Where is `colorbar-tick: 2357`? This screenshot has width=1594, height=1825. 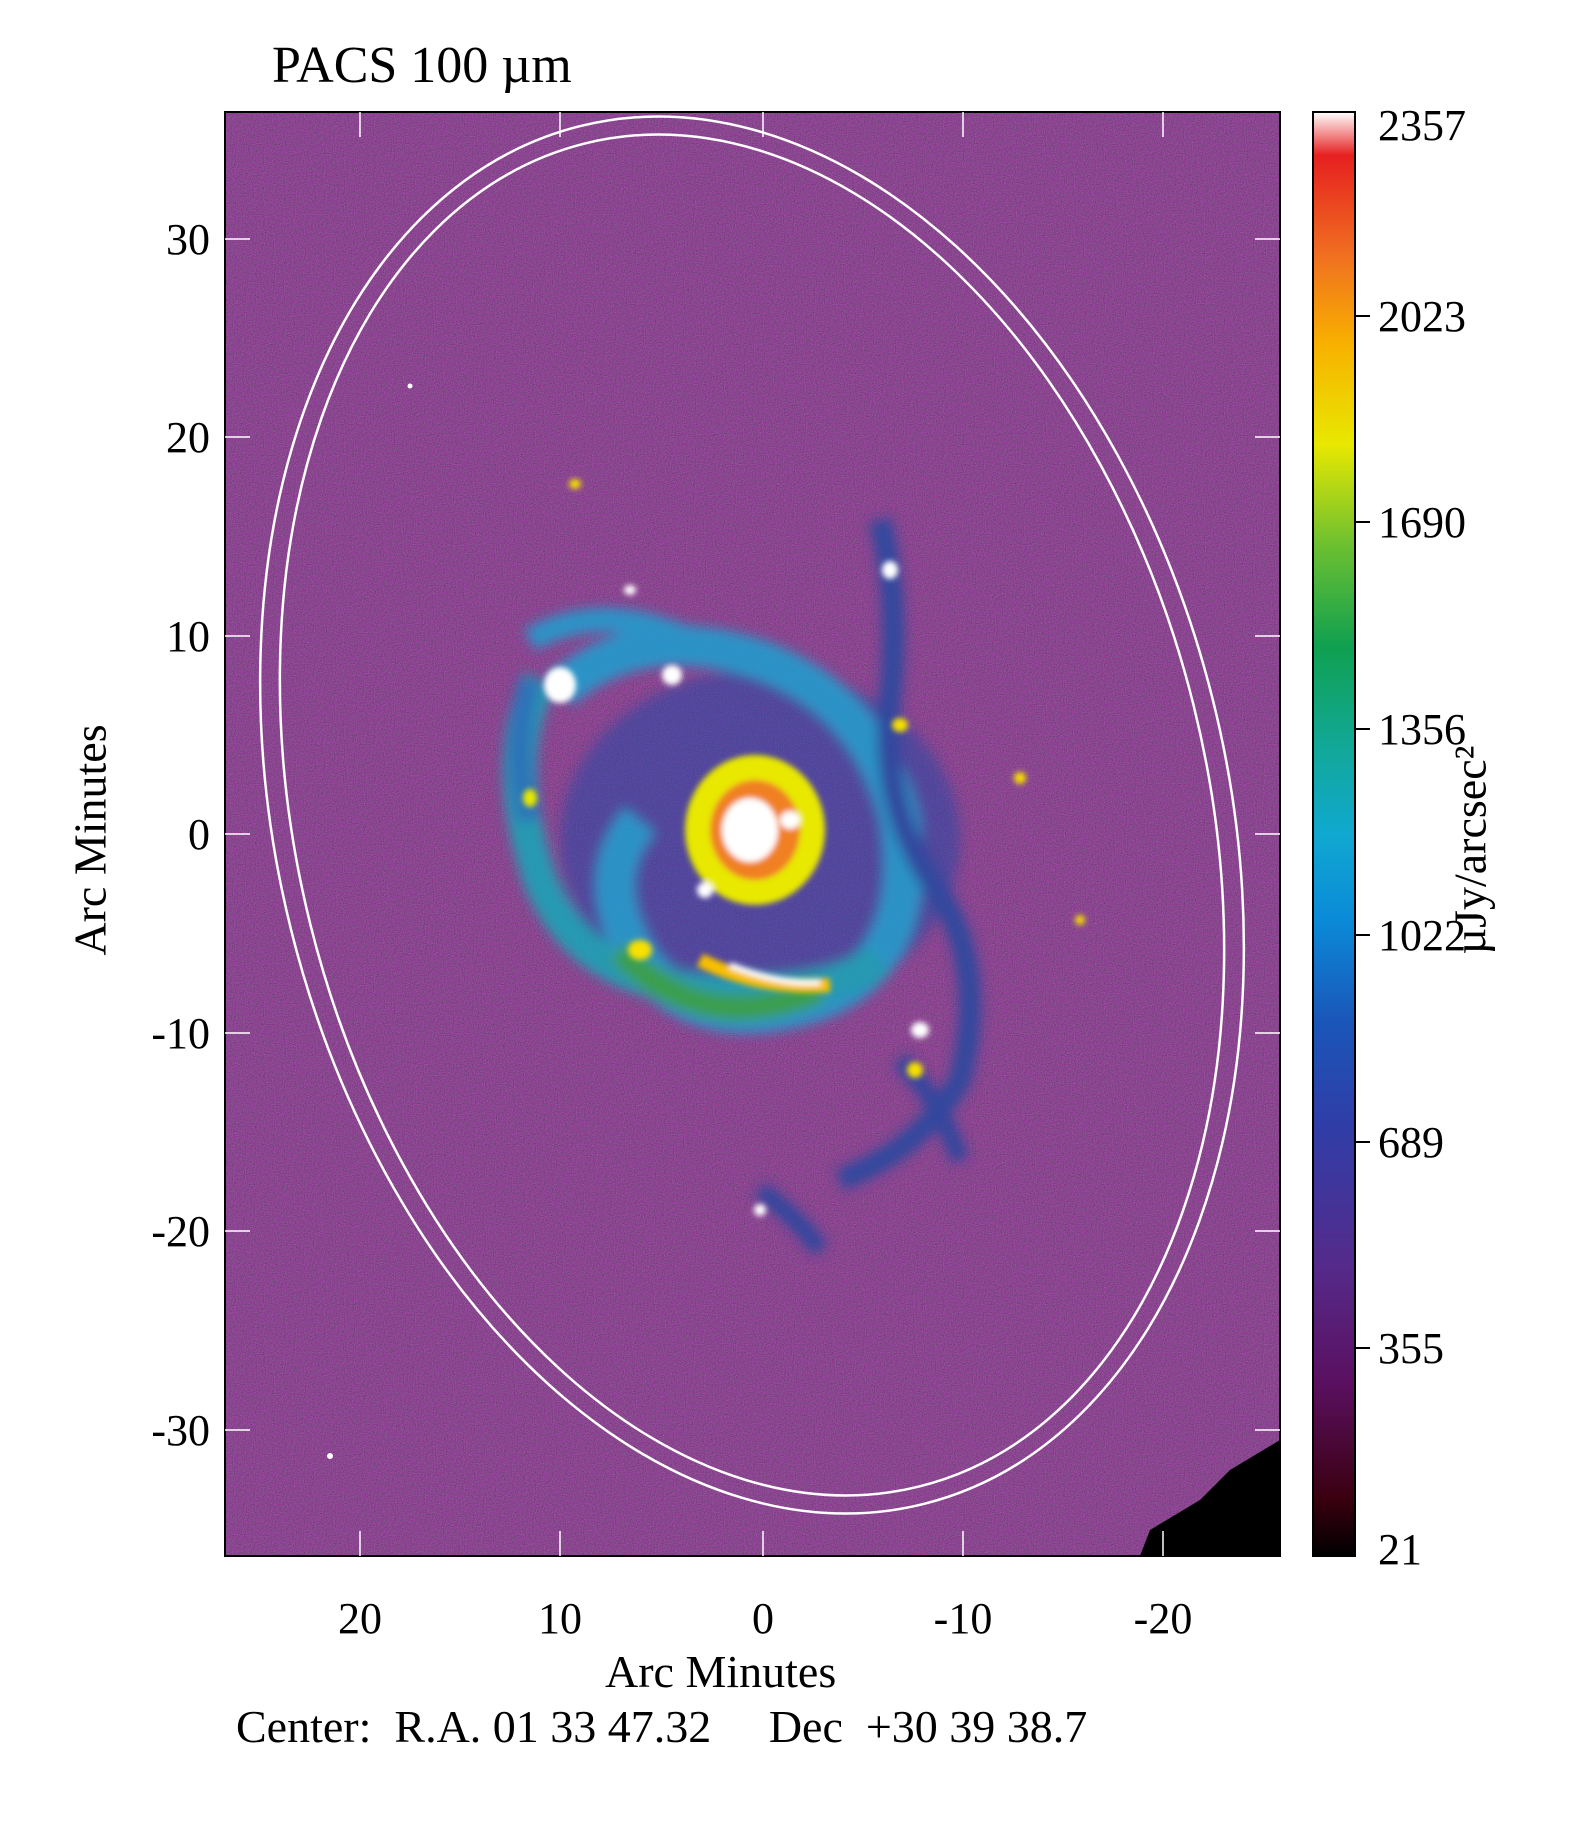
colorbar-tick: 2357 is located at coordinates (1422, 125).